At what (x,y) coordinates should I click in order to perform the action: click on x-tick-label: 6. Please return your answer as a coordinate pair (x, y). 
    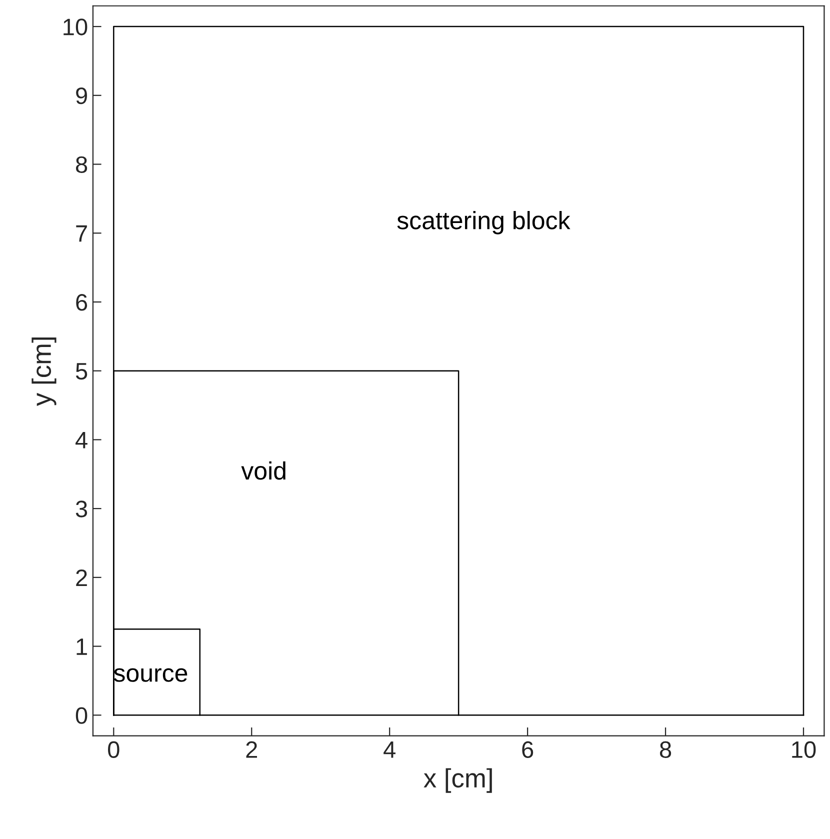
    Looking at the image, I should click on (528, 749).